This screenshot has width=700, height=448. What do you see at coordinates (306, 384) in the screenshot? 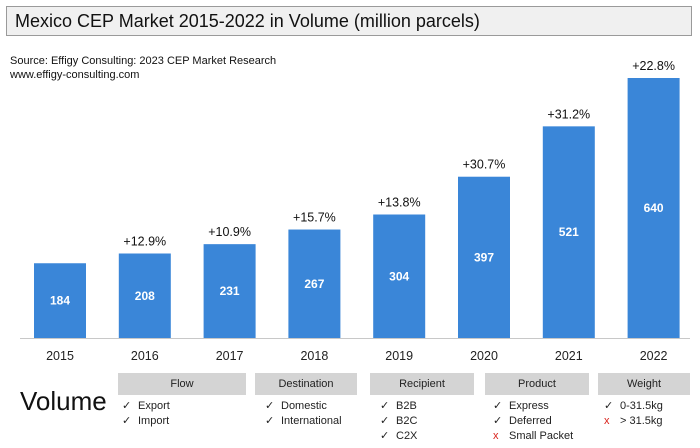
I see `destination-header: Destination` at bounding box center [306, 384].